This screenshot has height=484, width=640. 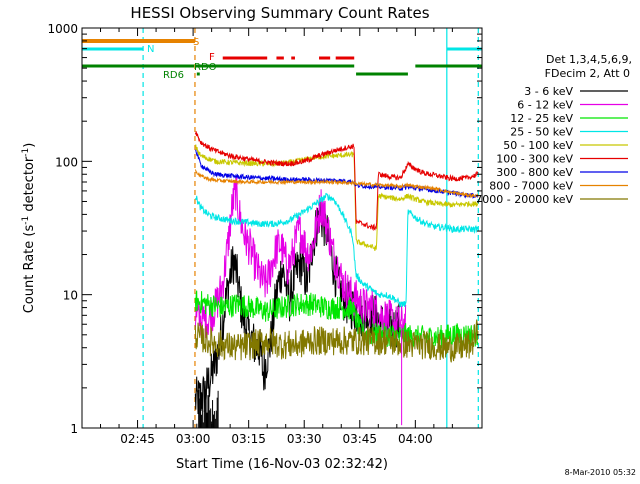 What do you see at coordinates (137, 439) in the screenshot?
I see `x-tick-label: 02:45` at bounding box center [137, 439].